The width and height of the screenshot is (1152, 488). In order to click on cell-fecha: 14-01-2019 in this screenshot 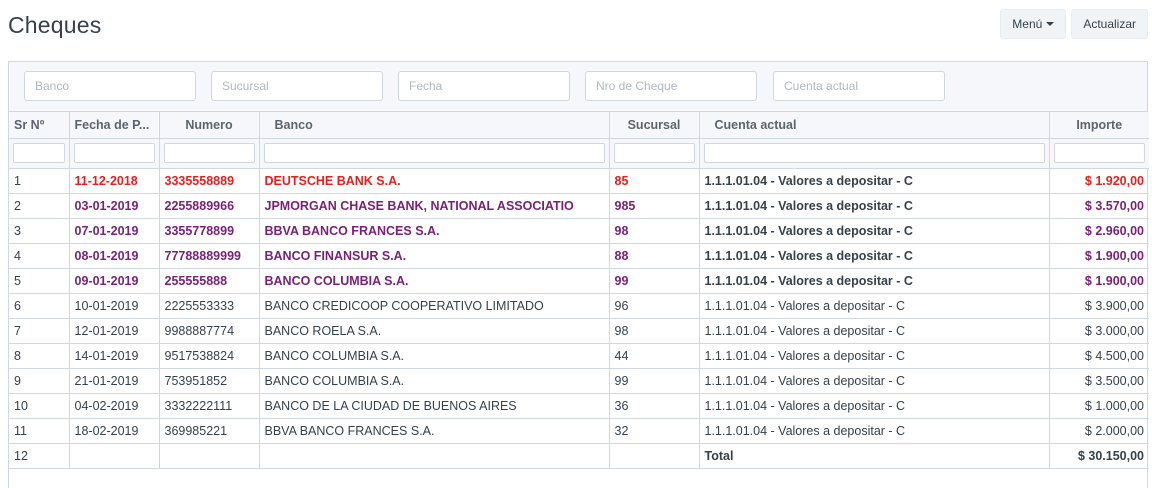, I will do `click(114, 356)`.